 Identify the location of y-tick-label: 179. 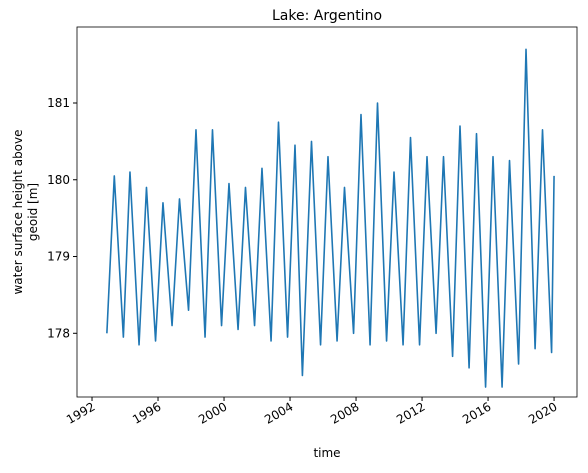
(58, 257).